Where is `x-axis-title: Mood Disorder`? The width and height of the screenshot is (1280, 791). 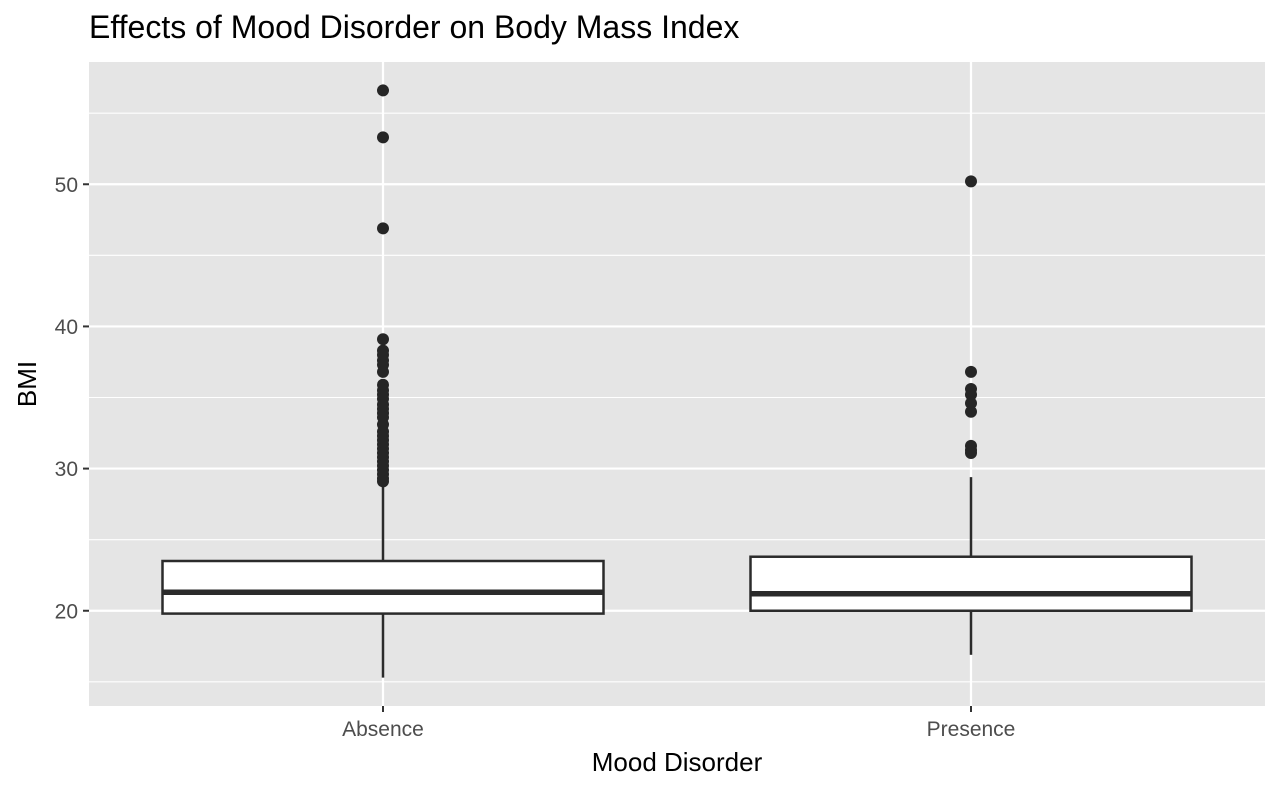
x-axis-title: Mood Disorder is located at coordinates (677, 762).